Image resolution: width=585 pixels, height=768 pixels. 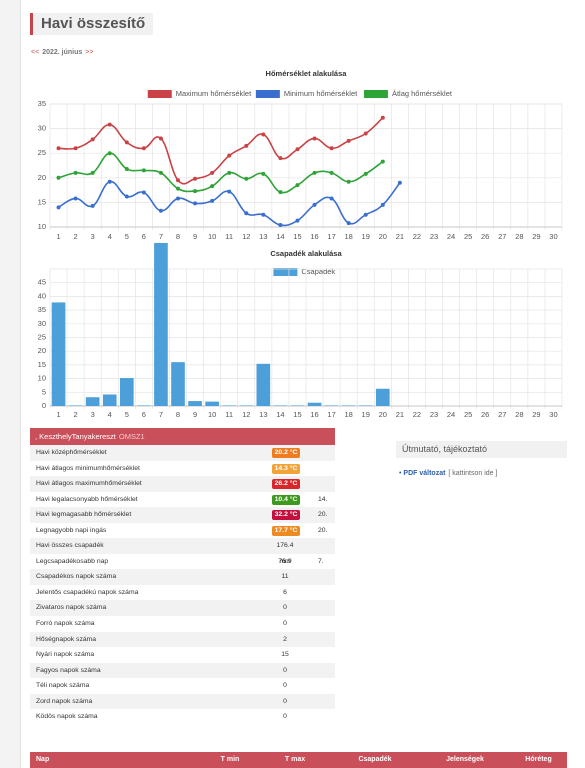 What do you see at coordinates (285, 655) in the screenshot?
I see `stats-value: 15` at bounding box center [285, 655].